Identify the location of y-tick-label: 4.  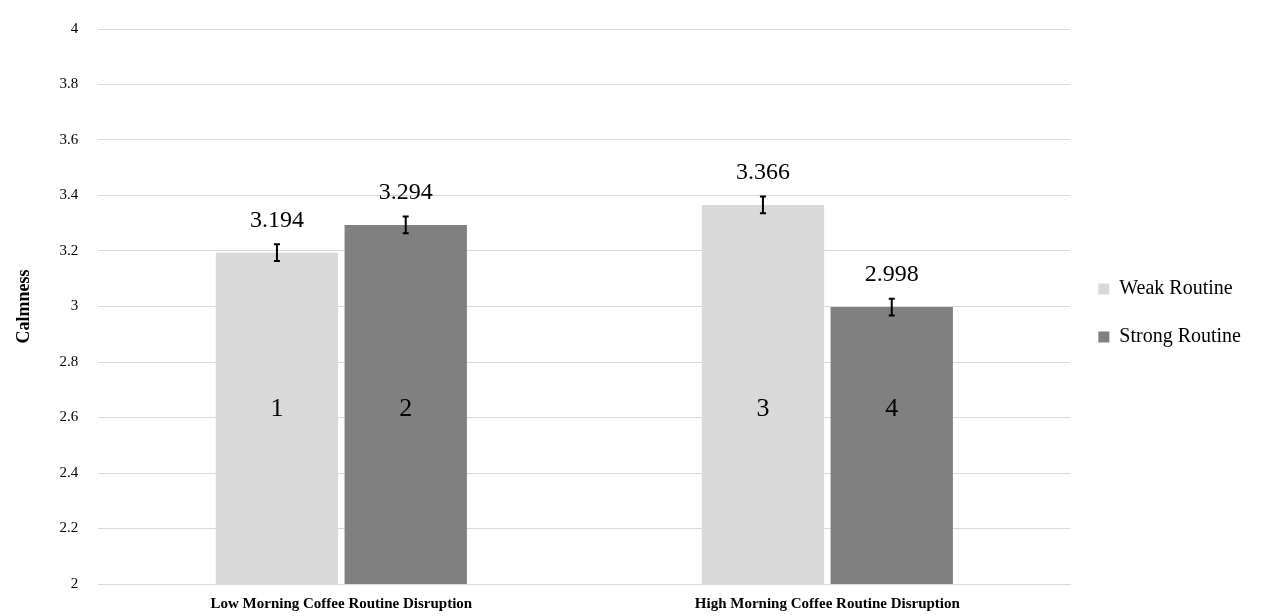
(74, 27).